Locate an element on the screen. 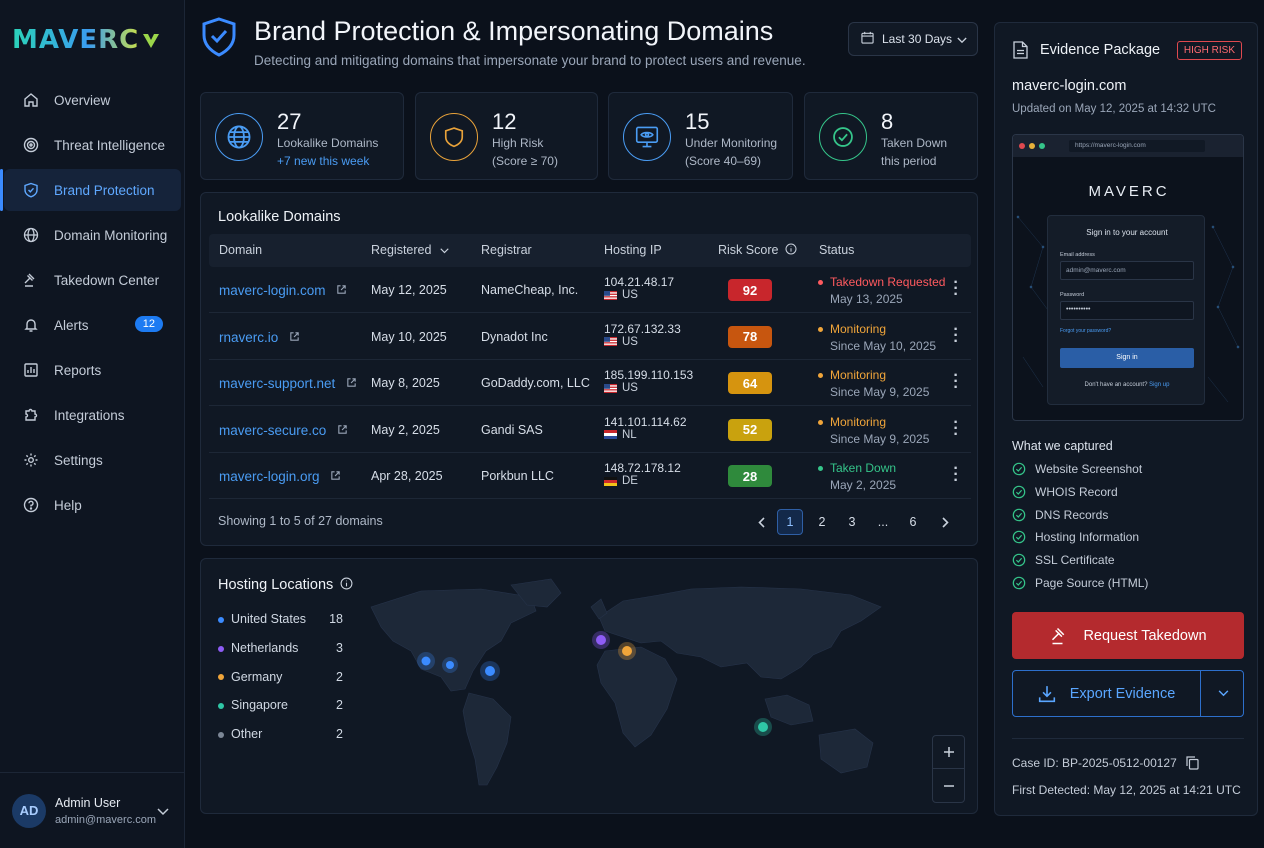 The image size is (1264, 848). registrar: Gandi SAS is located at coordinates (512, 429).